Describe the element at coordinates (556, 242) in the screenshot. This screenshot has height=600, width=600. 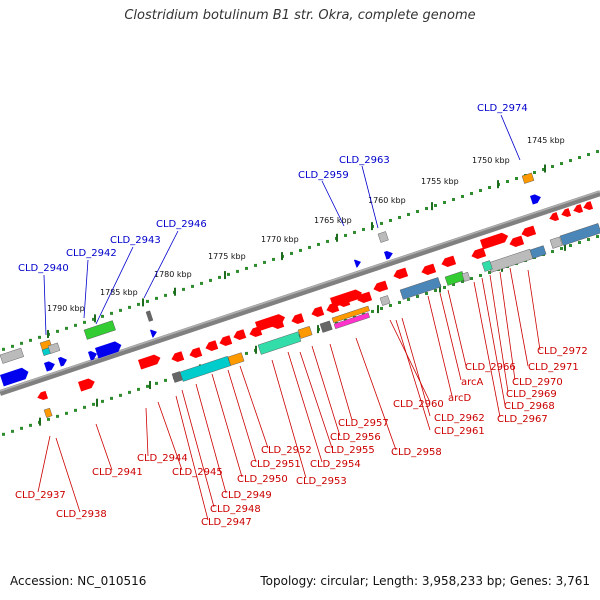
I see `gene-box-gray` at that location.